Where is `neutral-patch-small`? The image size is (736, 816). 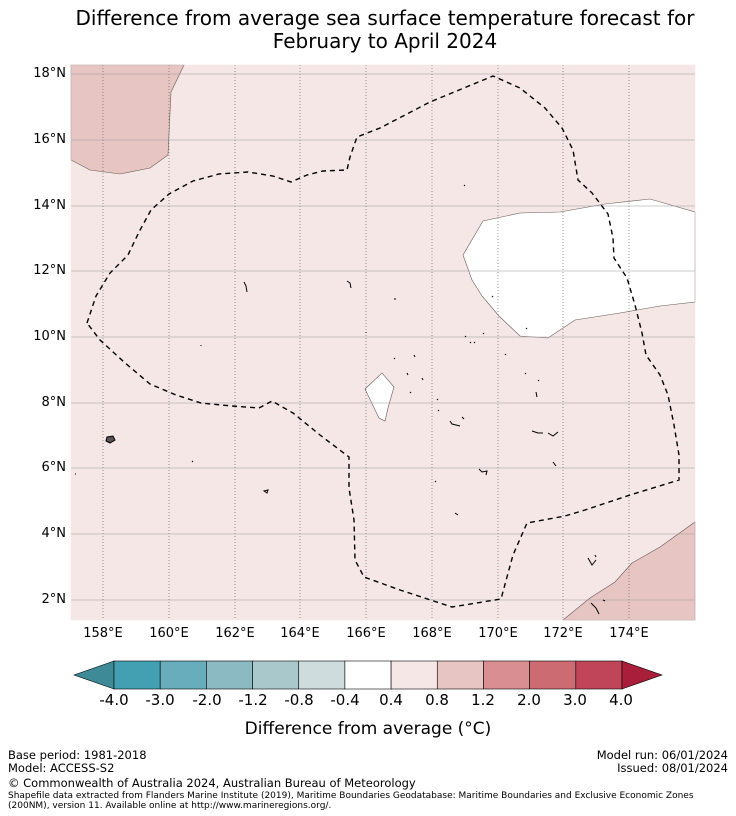 neutral-patch-small is located at coordinates (379, 397).